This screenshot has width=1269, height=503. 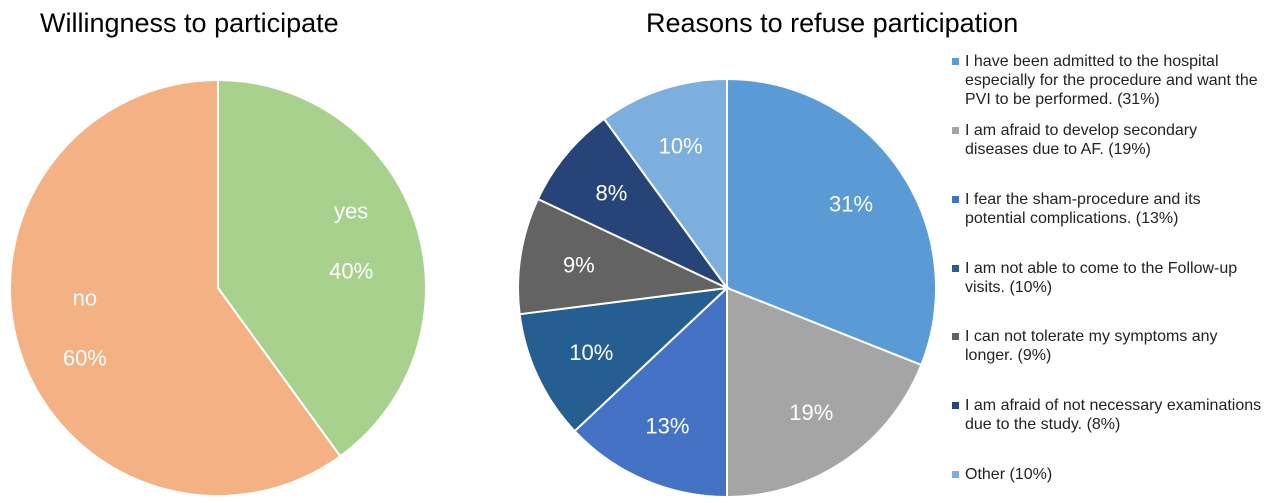 What do you see at coordinates (351, 271) in the screenshot?
I see `slice-value-label-0-0: 40%` at bounding box center [351, 271].